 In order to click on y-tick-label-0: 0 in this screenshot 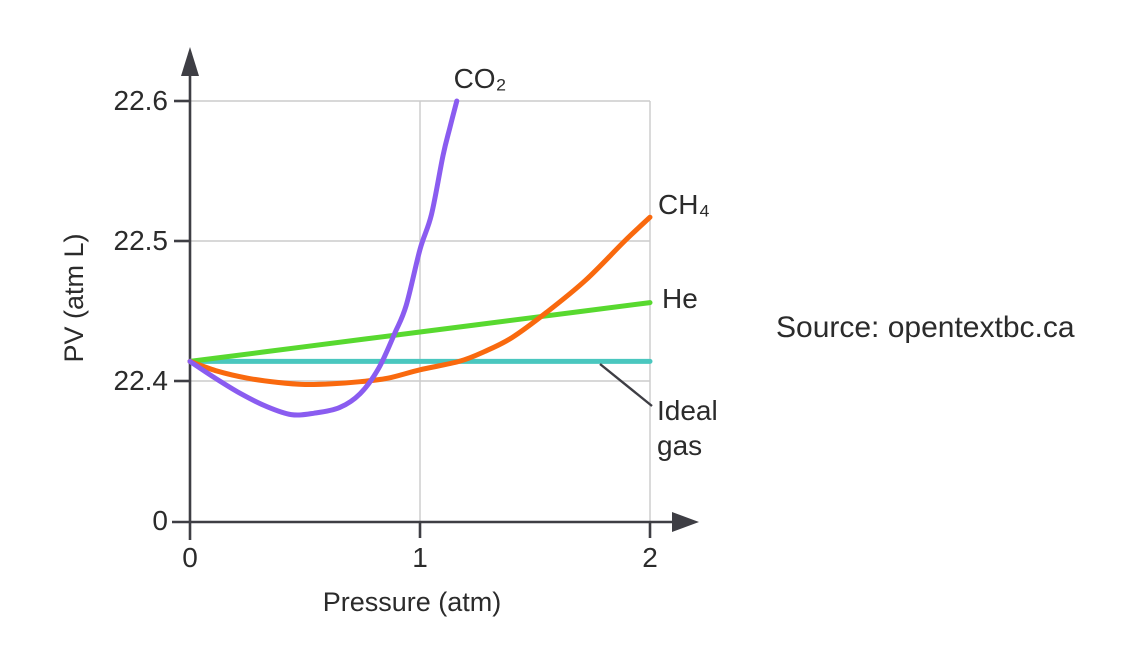, I will do `click(160, 520)`.